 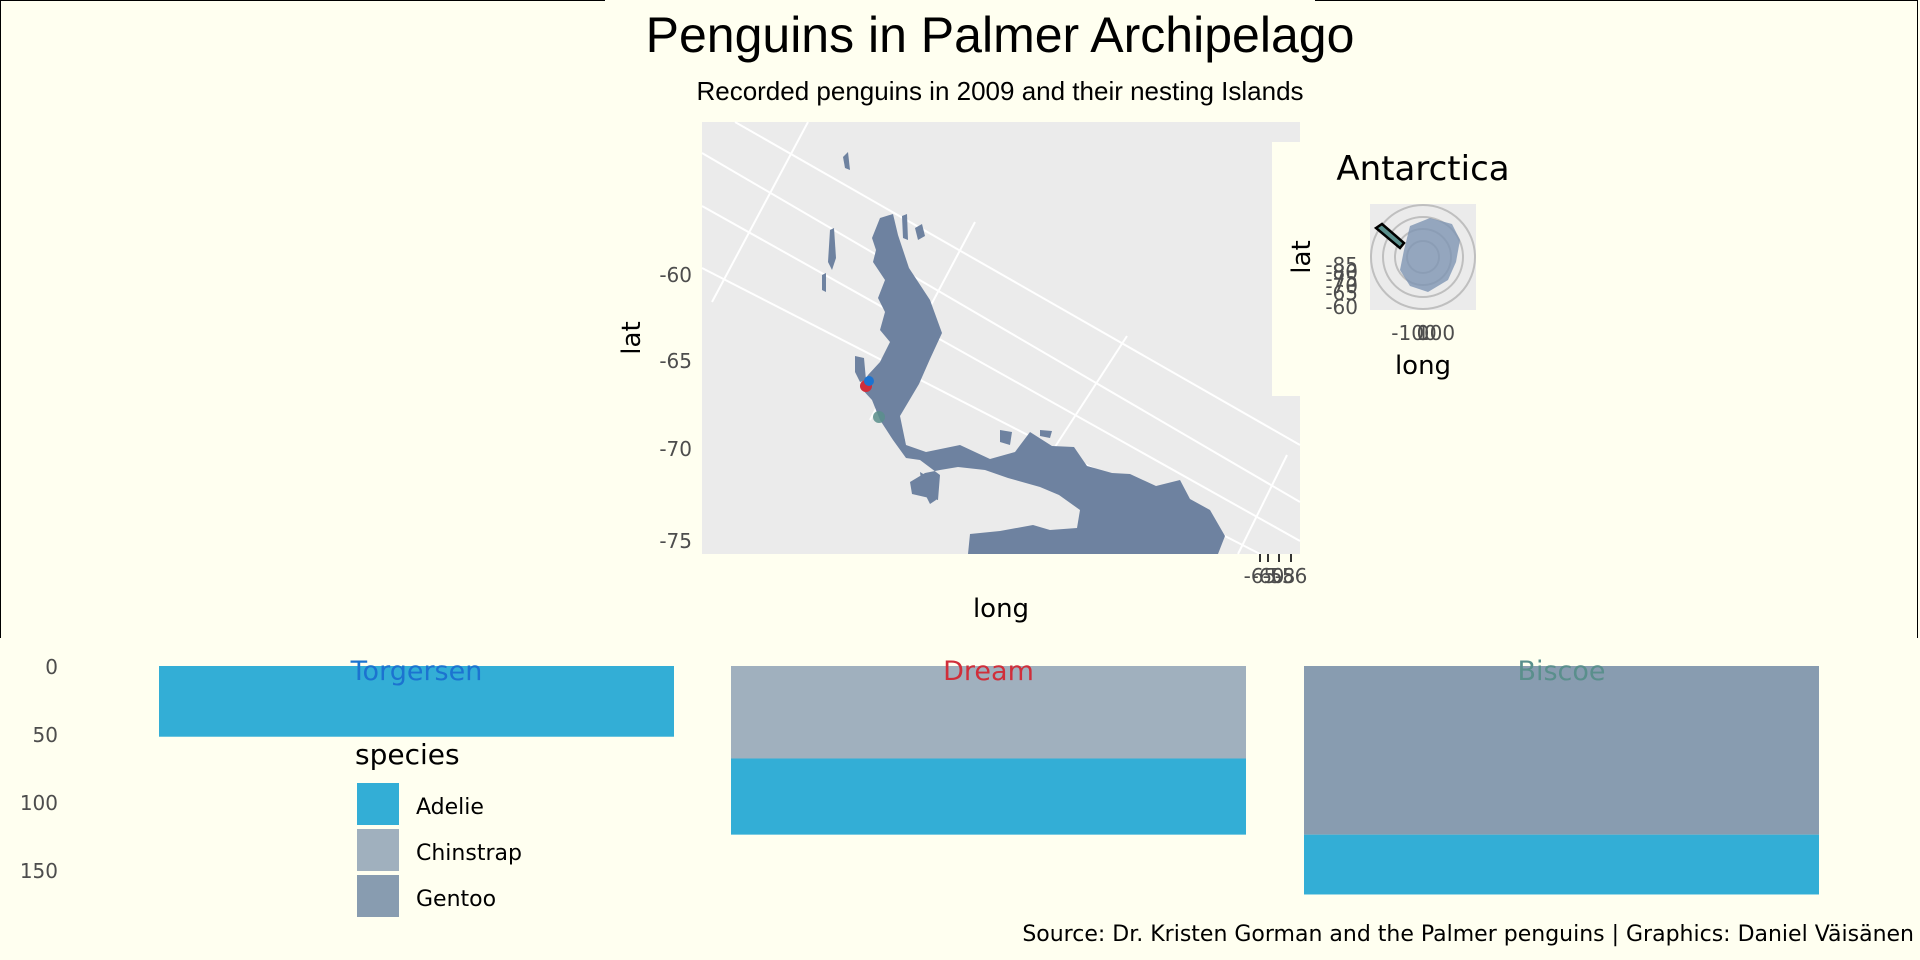 What do you see at coordinates (1423, 366) in the screenshot?
I see `inset-x-label: long` at bounding box center [1423, 366].